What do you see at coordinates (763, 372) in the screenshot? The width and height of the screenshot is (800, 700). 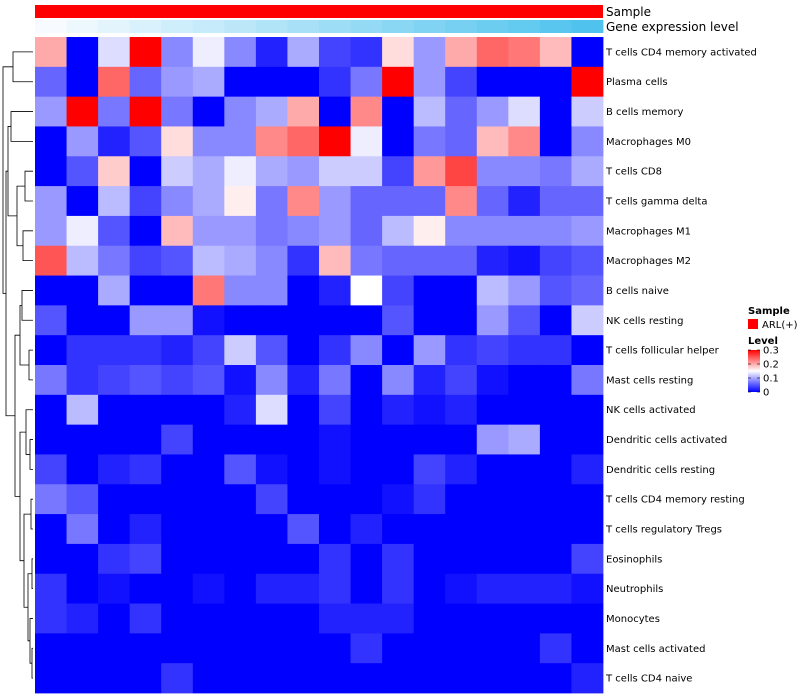 I see `legend-level-ticks: 0.3 0.2 0.1 0` at bounding box center [763, 372].